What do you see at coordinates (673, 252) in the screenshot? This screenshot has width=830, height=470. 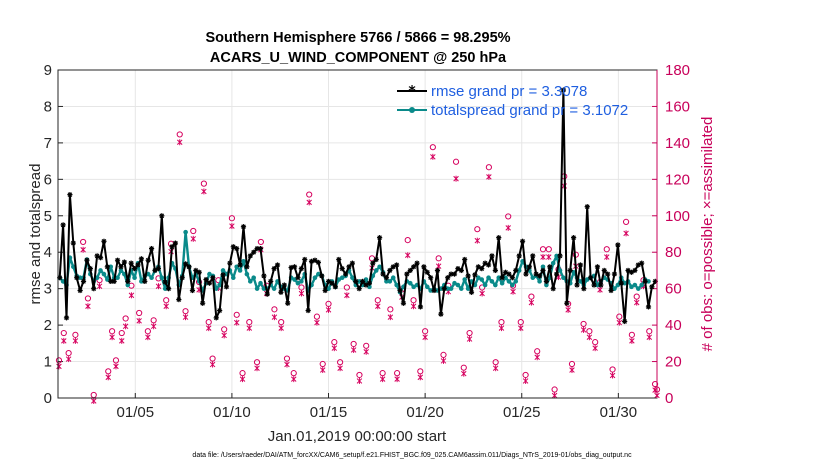 I see `right-y-tick-label: 80` at bounding box center [673, 252].